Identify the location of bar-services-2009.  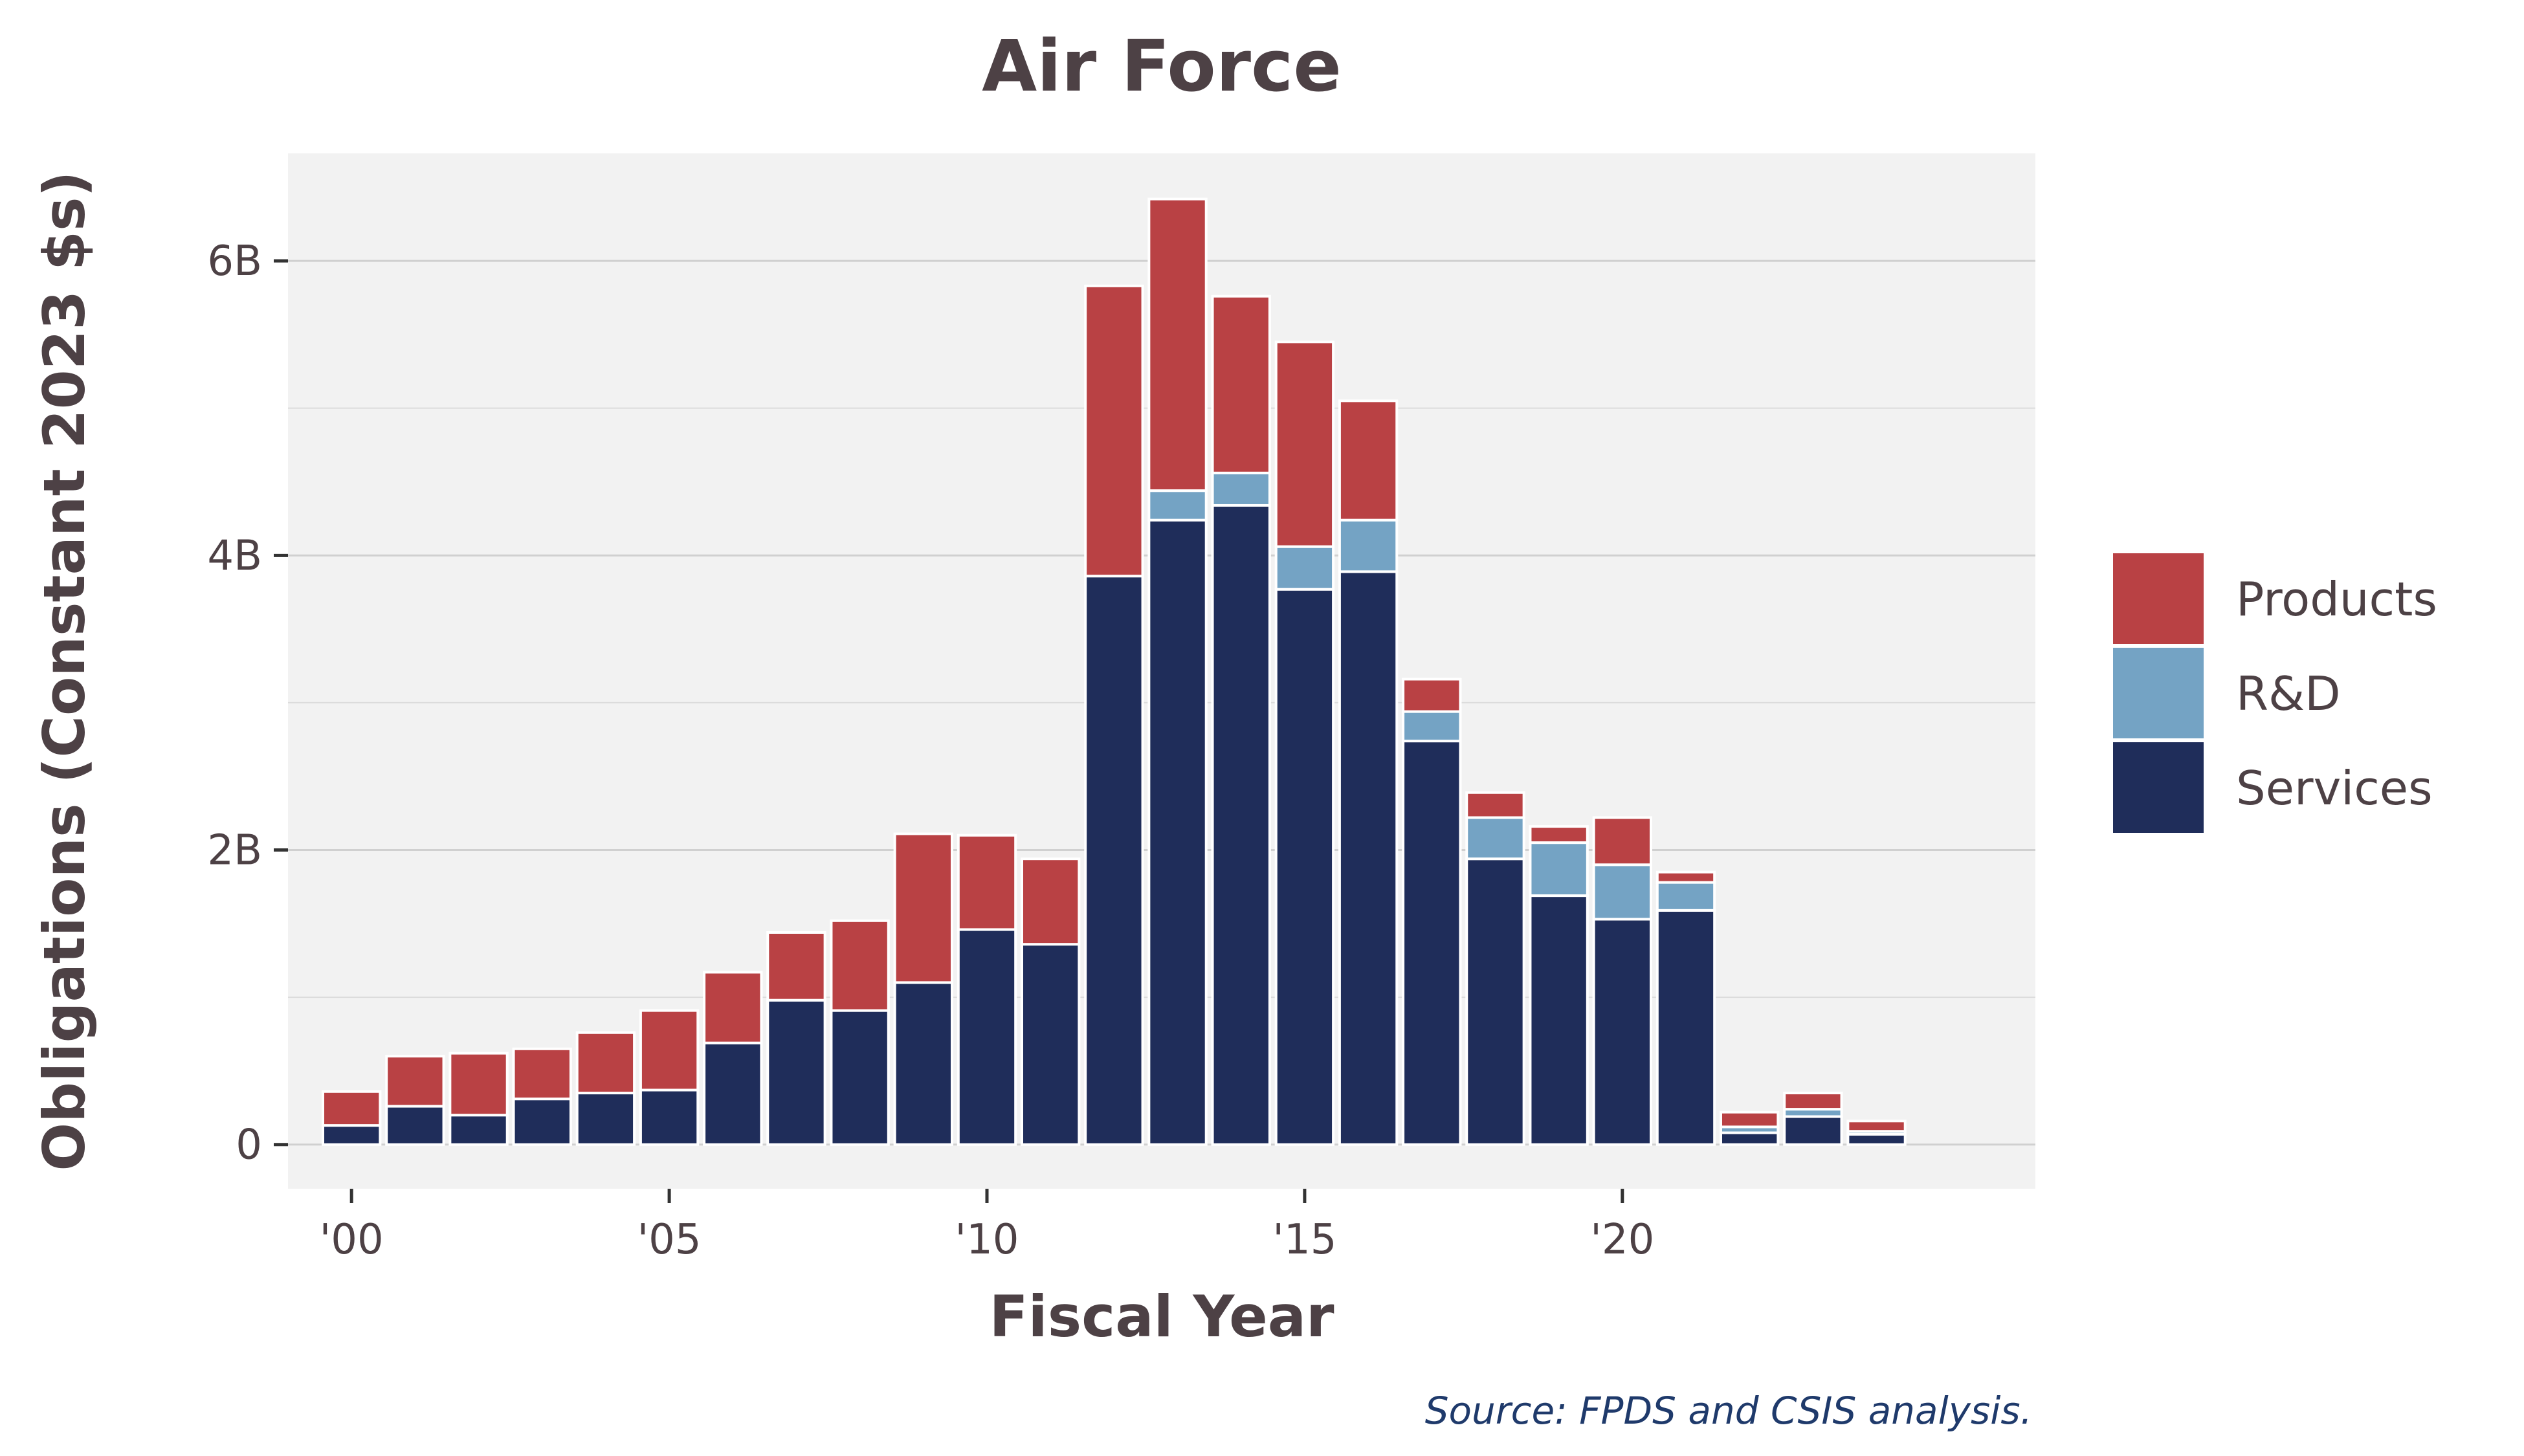
(923, 1063).